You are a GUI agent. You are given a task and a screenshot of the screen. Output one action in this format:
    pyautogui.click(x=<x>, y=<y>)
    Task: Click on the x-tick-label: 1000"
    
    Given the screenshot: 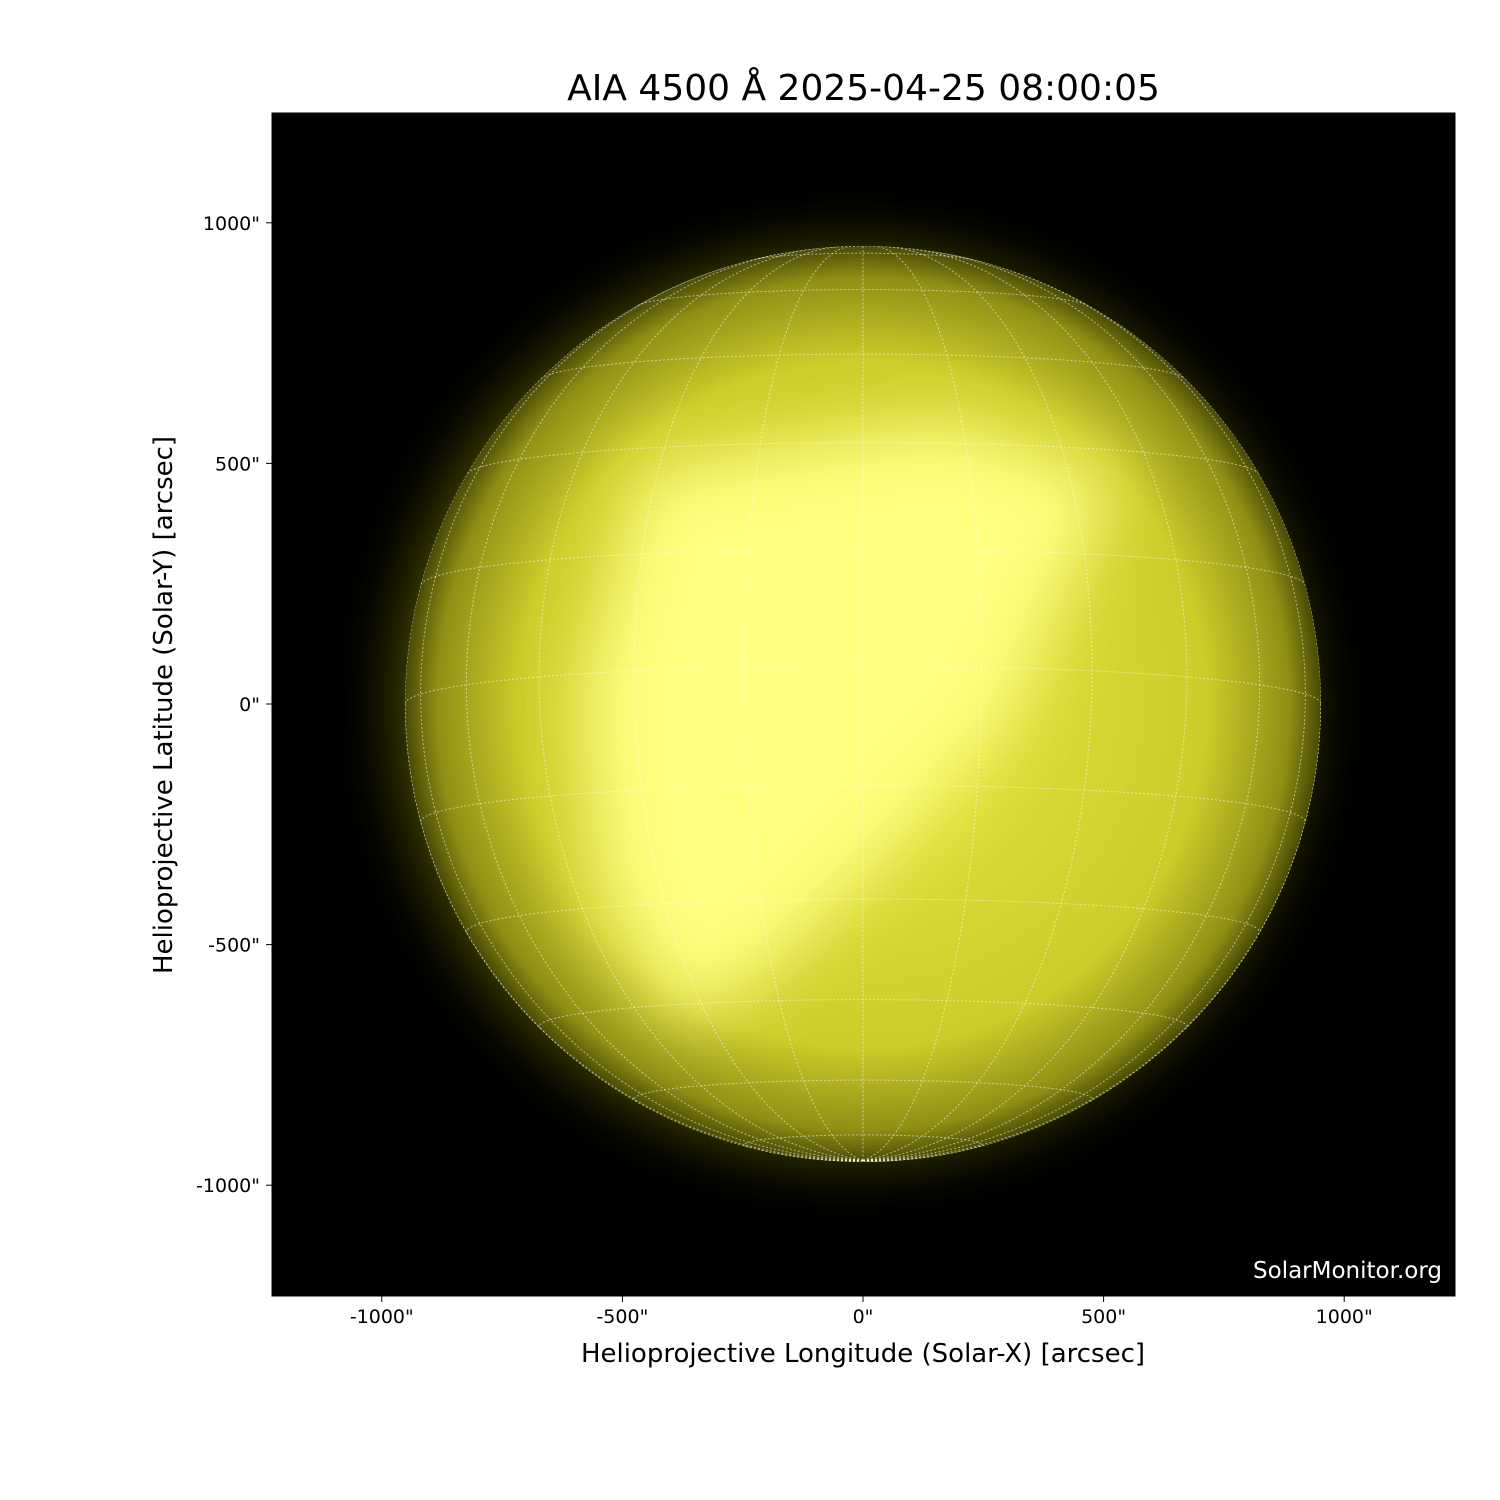 What is the action you would take?
    pyautogui.click(x=1344, y=1317)
    